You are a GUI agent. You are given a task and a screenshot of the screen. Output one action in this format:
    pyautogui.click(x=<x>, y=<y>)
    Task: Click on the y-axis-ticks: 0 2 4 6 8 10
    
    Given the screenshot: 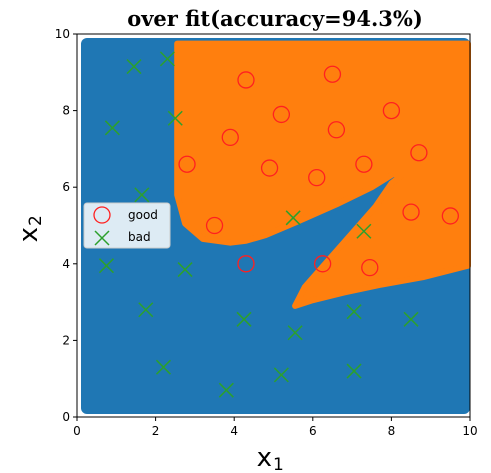 What is the action you would take?
    pyautogui.click(x=66, y=225)
    